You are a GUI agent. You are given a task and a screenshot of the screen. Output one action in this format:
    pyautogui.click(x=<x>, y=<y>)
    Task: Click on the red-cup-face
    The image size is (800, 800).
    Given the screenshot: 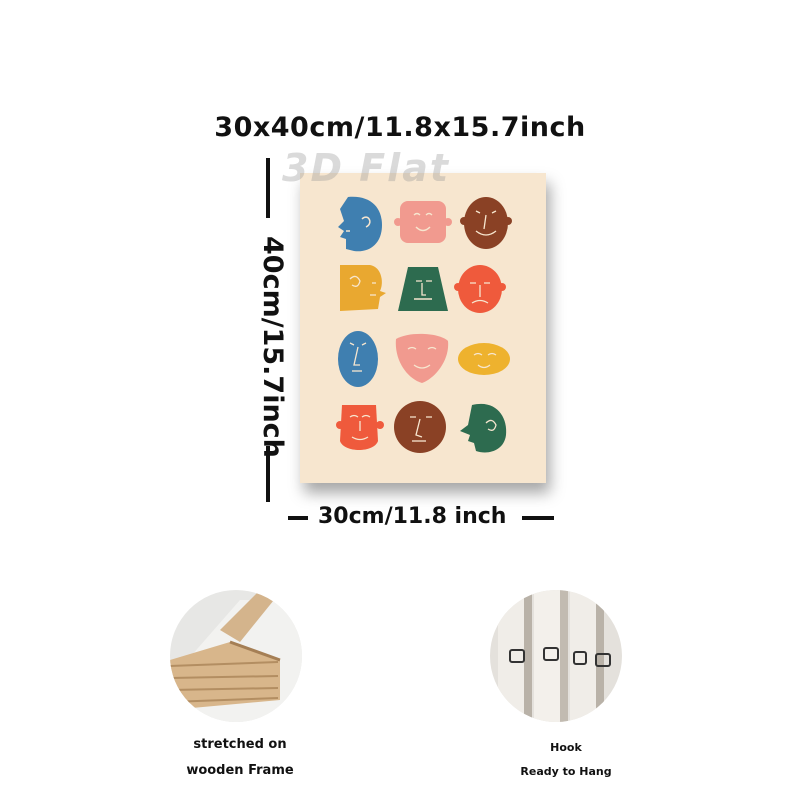 What is the action you would take?
    pyautogui.click(x=360, y=427)
    